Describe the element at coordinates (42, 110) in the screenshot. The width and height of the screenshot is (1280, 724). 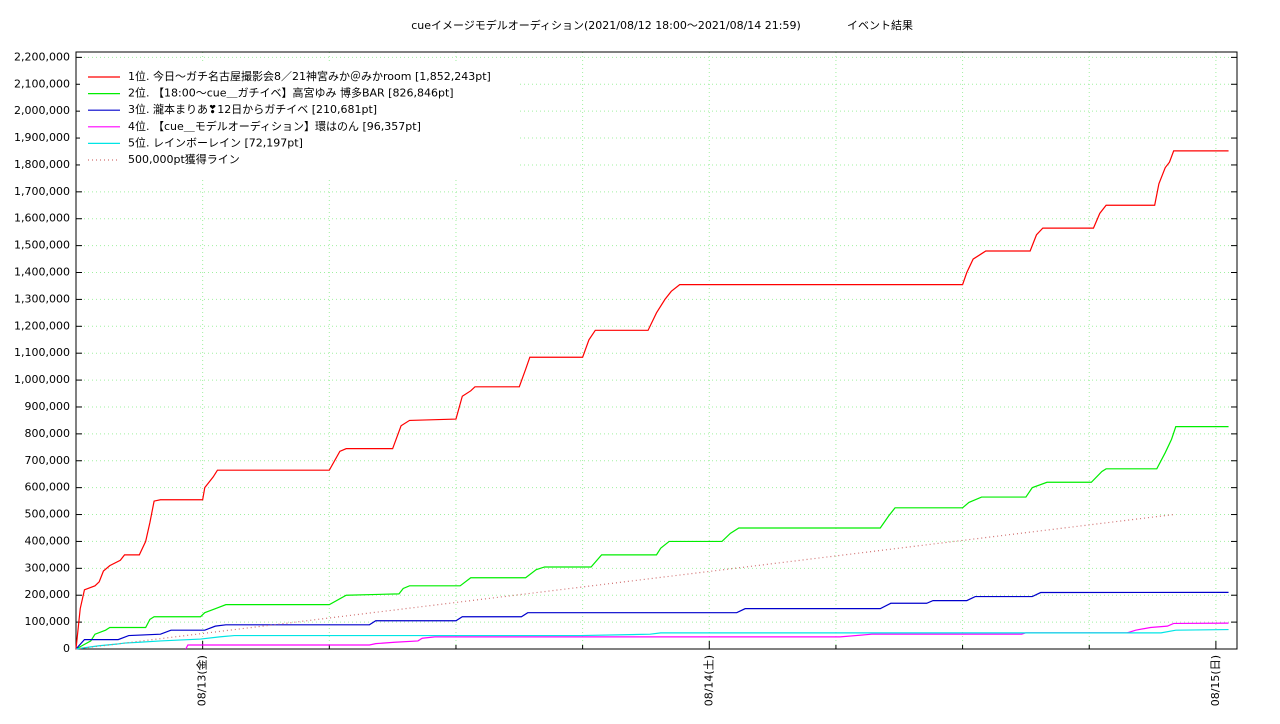
I see `y-tick-label: 2,000,000` at that location.